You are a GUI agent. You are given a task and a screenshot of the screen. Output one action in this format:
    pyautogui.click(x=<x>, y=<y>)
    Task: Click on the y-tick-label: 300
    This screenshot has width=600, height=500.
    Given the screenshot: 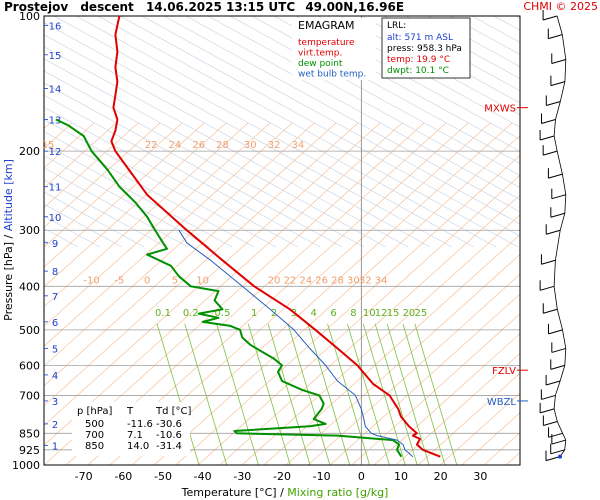 What is the action you would take?
    pyautogui.click(x=29, y=230)
    